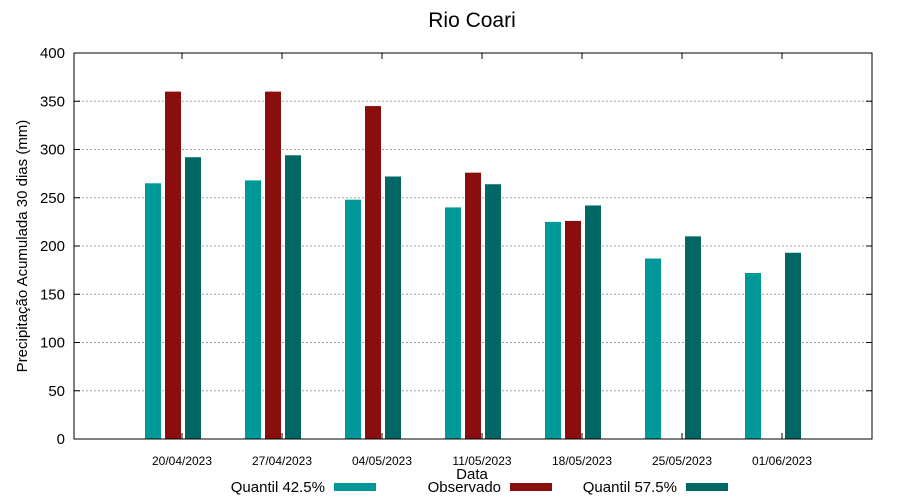 This screenshot has width=900, height=500. Describe the element at coordinates (52, 294) in the screenshot. I see `y-tick-label: 150` at that location.